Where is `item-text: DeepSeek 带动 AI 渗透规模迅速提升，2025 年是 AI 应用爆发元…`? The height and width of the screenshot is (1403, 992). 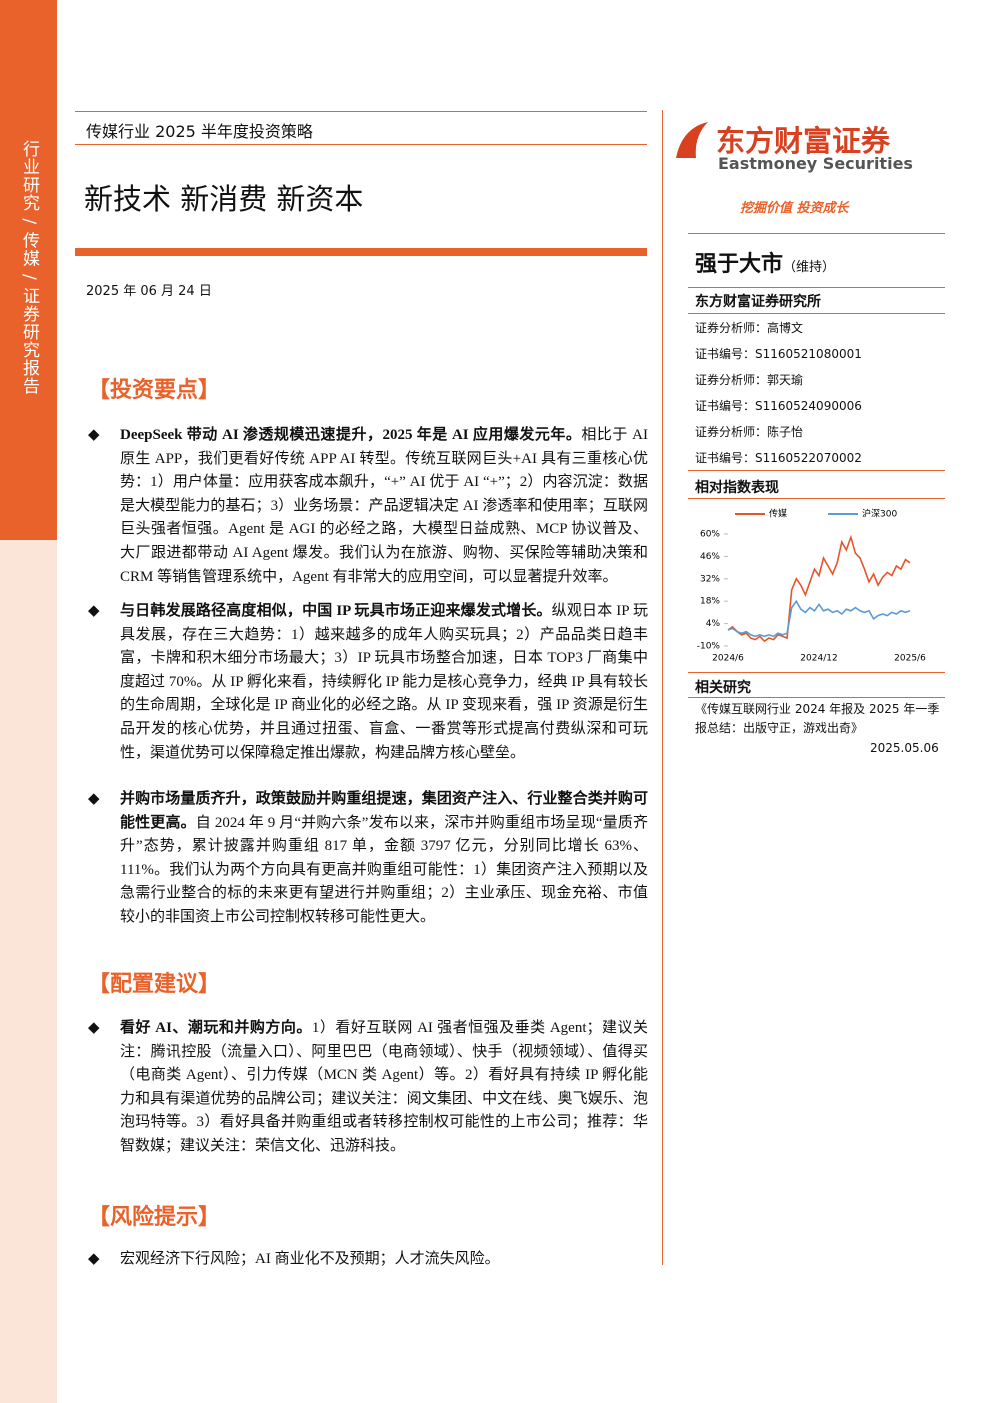 item-text: DeepSeek 带动 AI 渗透规模迅速提升，2025 年是 AI 应用爆发元… is located at coordinates (384, 506).